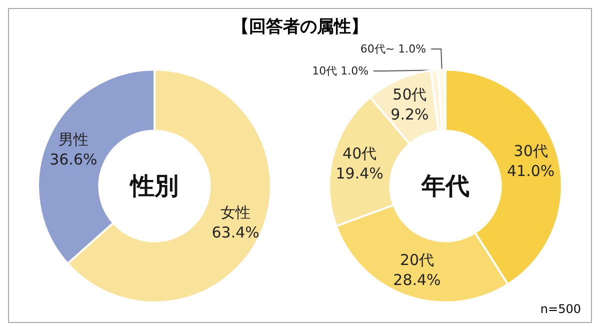  I want to click on data-label: 28.4%, so click(417, 280).